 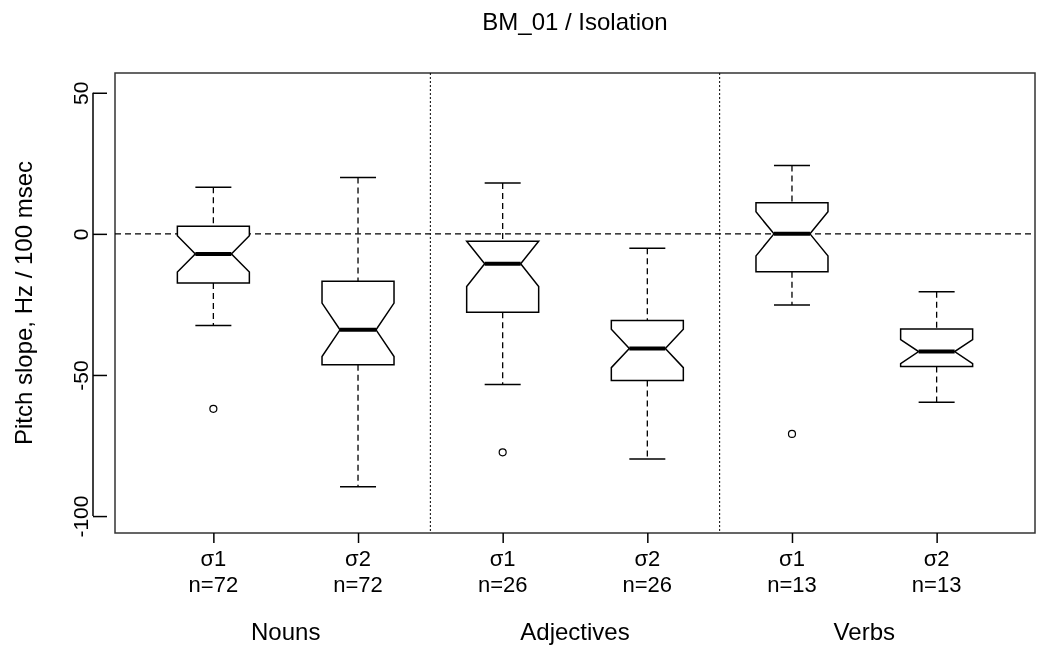 I want to click on y-tick-label: -100, so click(x=81, y=516).